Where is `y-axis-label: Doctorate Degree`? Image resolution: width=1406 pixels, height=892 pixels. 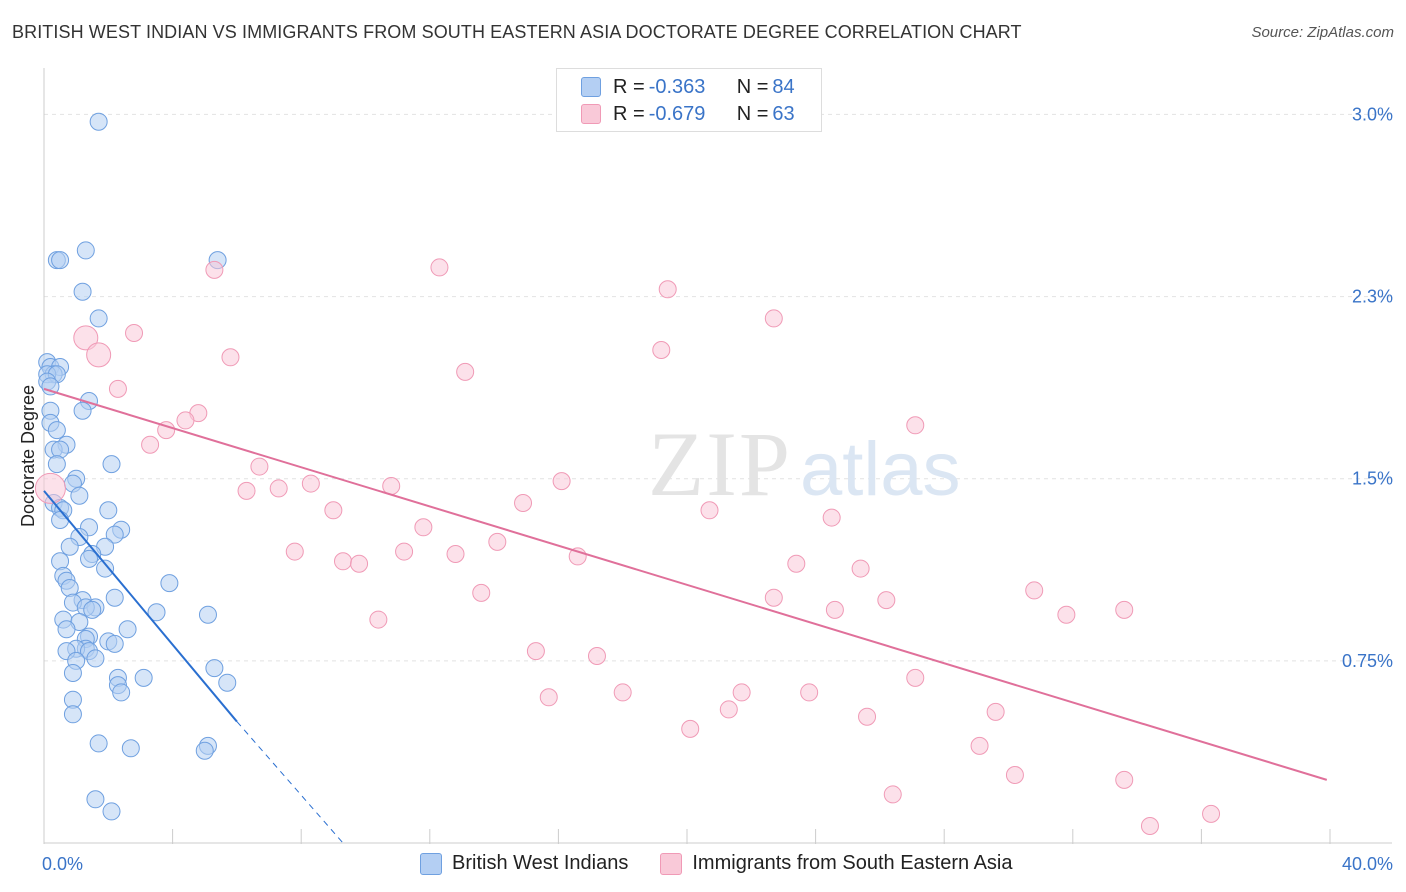
y-axis-label: Doctorate Degree is located at coordinates (28, 456).